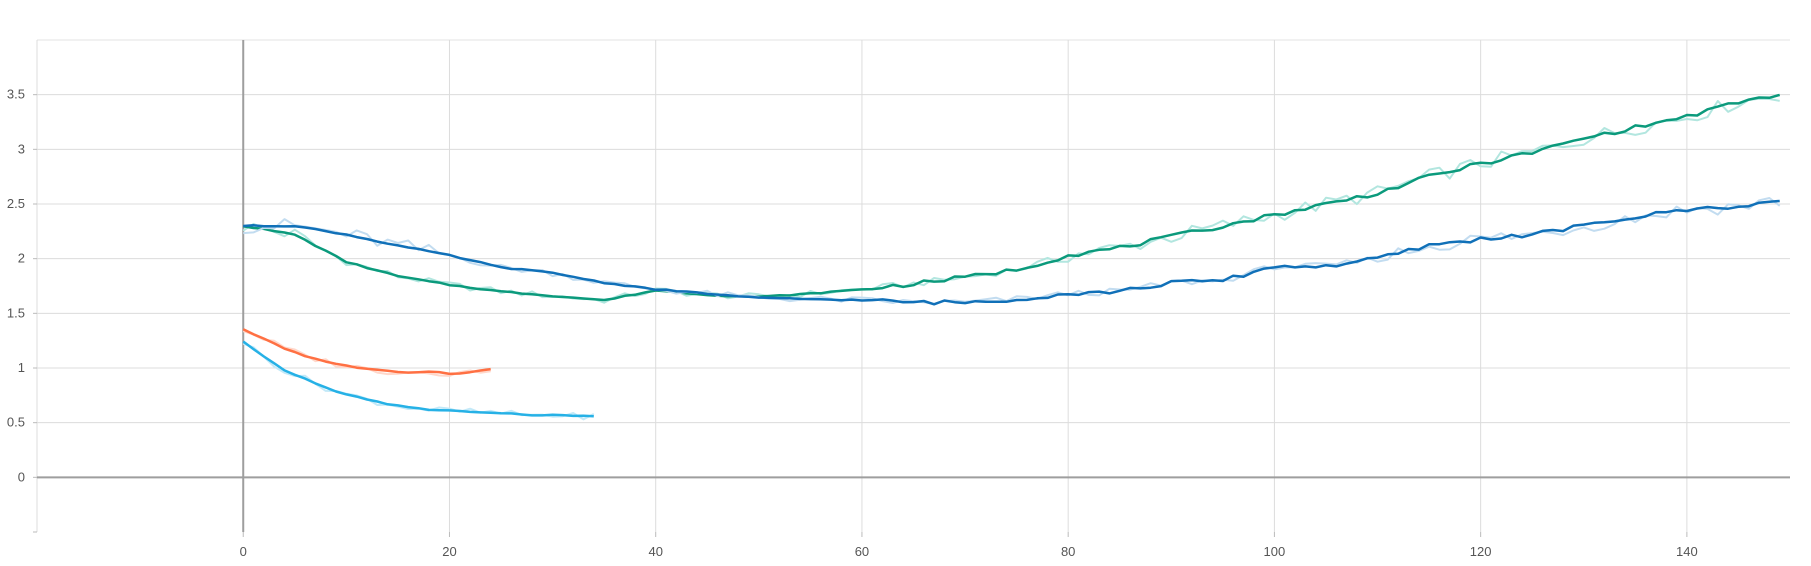  I want to click on y-tick-label: 2.5, so click(16, 203).